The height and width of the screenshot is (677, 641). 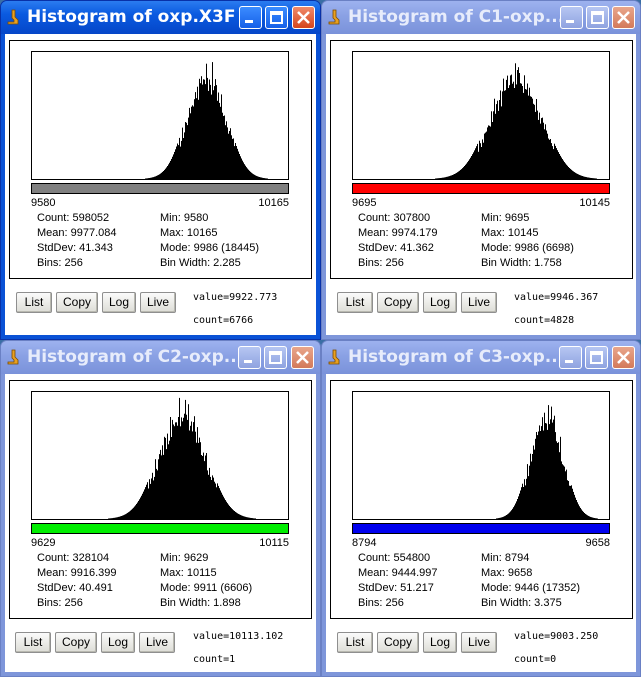 I want to click on stat-mean: Mean: 9916.399, so click(x=77, y=573).